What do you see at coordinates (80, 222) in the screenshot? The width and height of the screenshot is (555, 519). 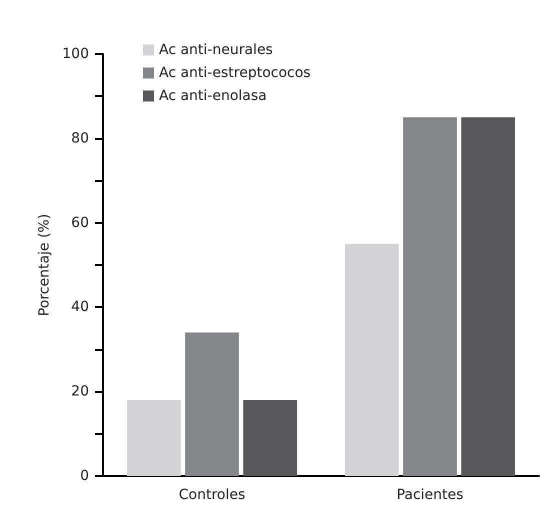 I see `y-tick-label: 60` at bounding box center [80, 222].